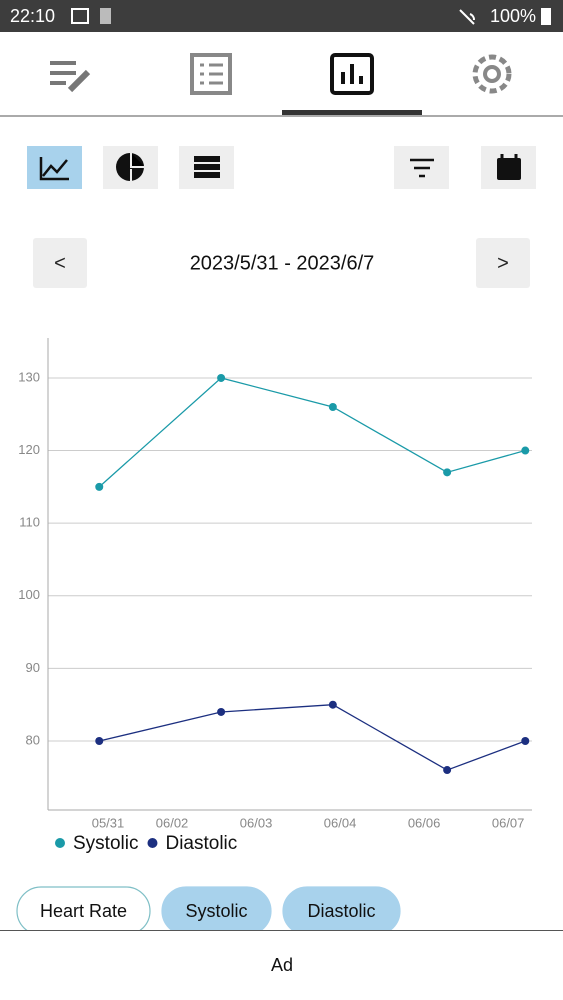 This screenshot has height=1000, width=563. I want to click on status-bar, so click(281, 16).